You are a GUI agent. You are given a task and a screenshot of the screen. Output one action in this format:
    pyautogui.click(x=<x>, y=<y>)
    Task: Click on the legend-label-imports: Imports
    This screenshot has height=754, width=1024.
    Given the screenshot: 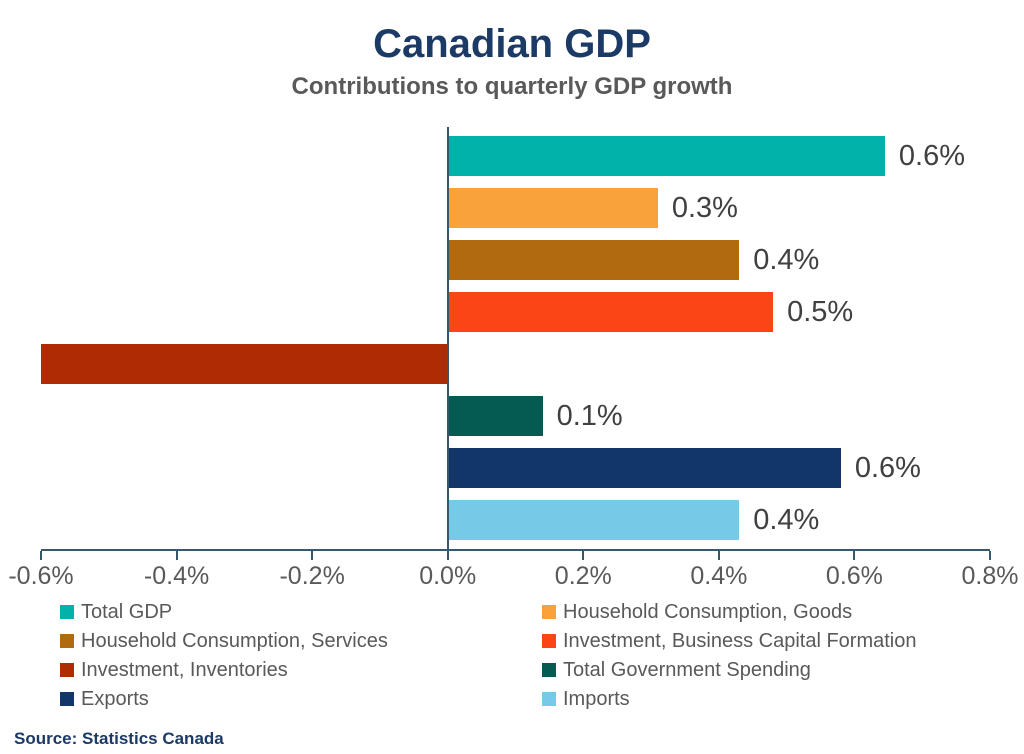 What is the action you would take?
    pyautogui.click(x=596, y=698)
    